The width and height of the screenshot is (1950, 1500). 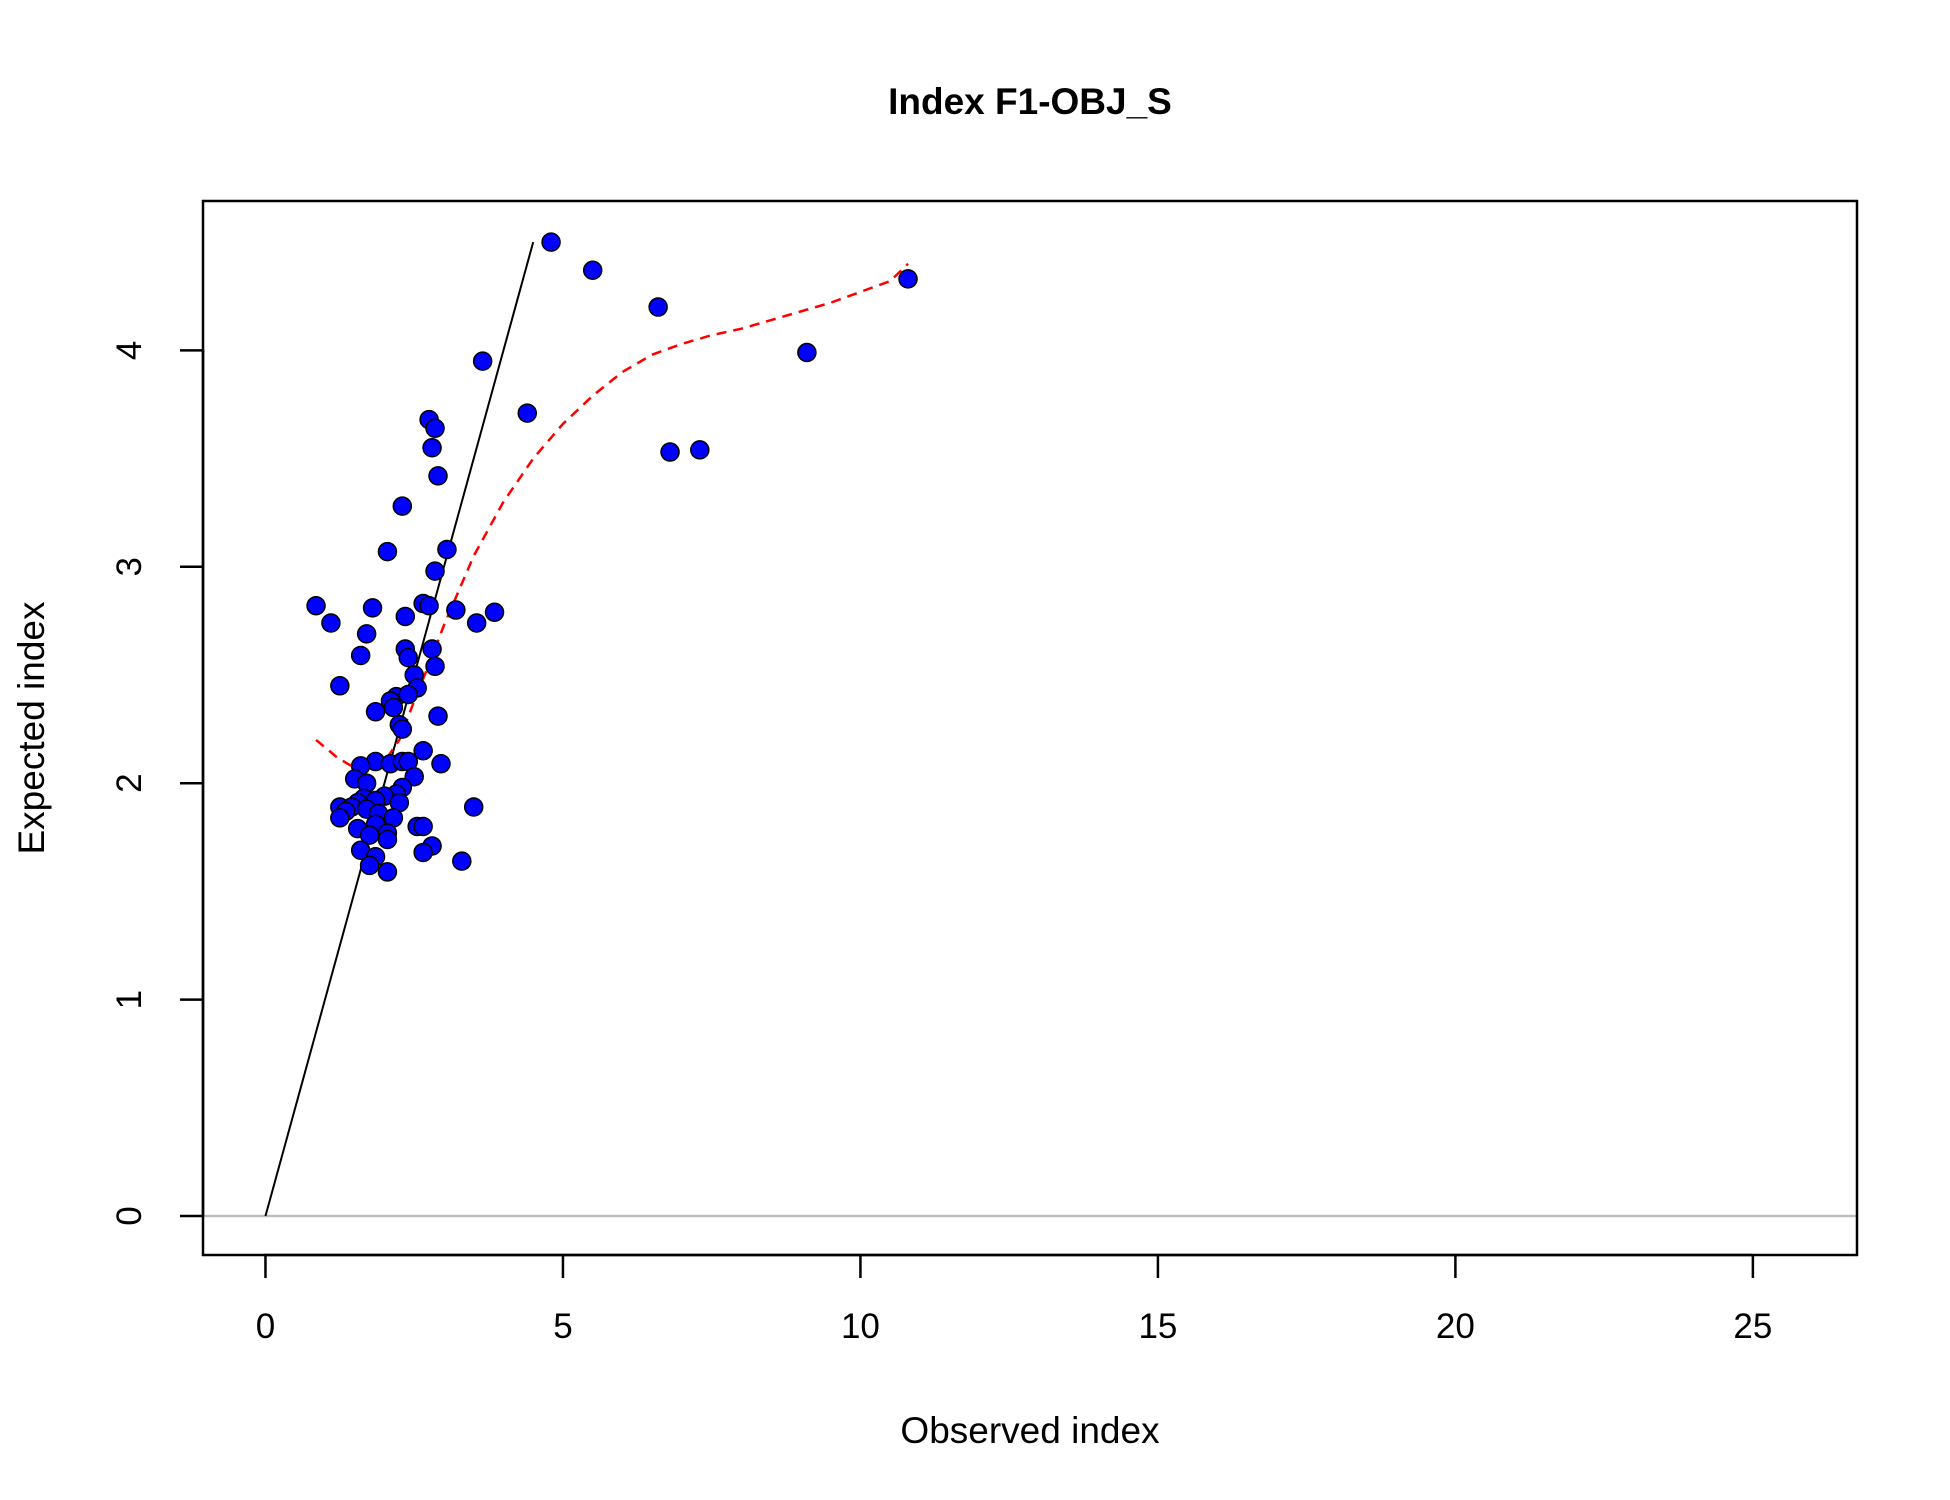 What do you see at coordinates (157, 783) in the screenshot?
I see `y-axis: 0 1 2 3 4` at bounding box center [157, 783].